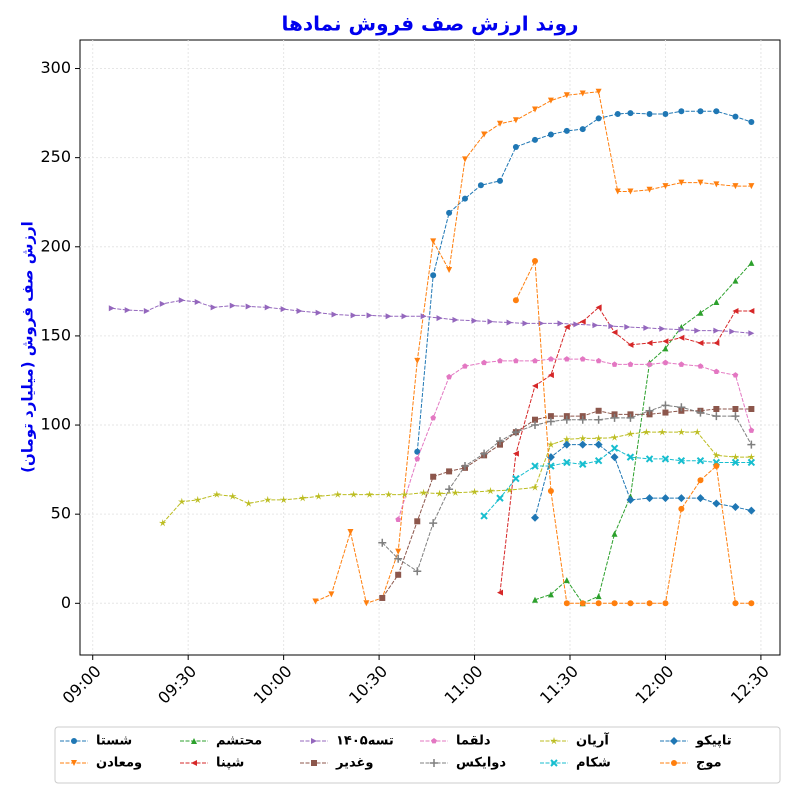  What do you see at coordinates (354, 763) in the screenshot?
I see `legend-label: وغدیر` at bounding box center [354, 763].